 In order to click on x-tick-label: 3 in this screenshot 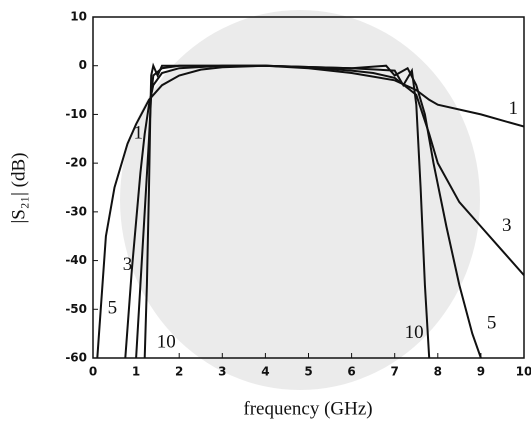, I will do `click(222, 372)`.